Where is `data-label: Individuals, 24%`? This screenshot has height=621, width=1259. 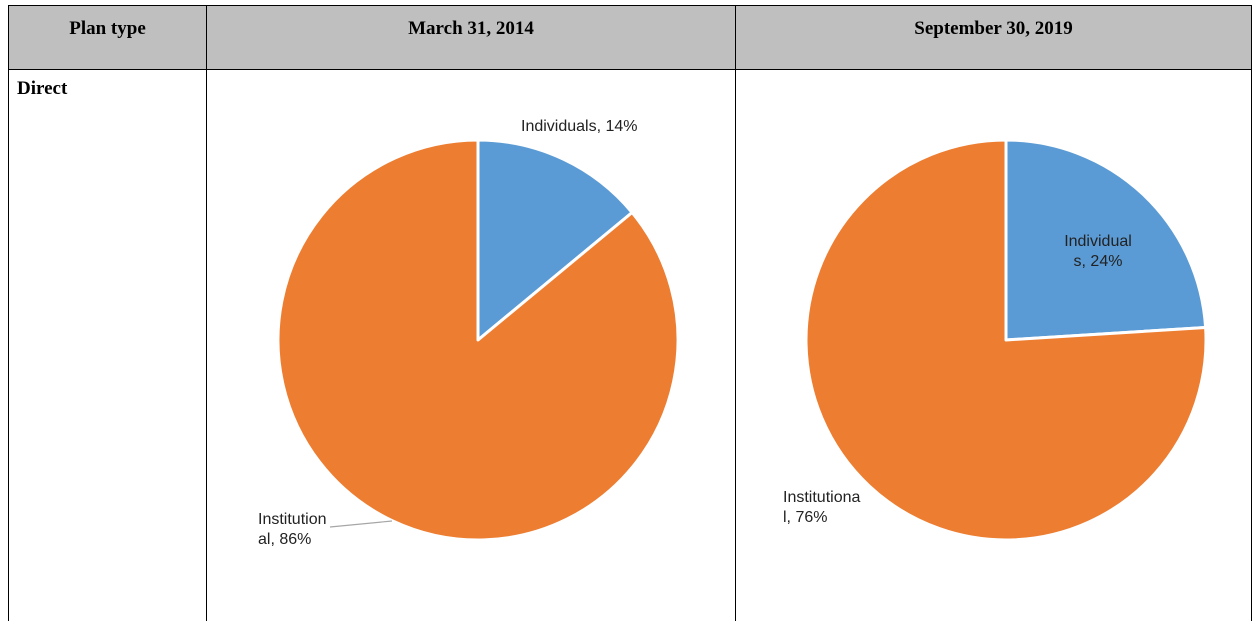
data-label: Individuals, 24% is located at coordinates (1098, 251).